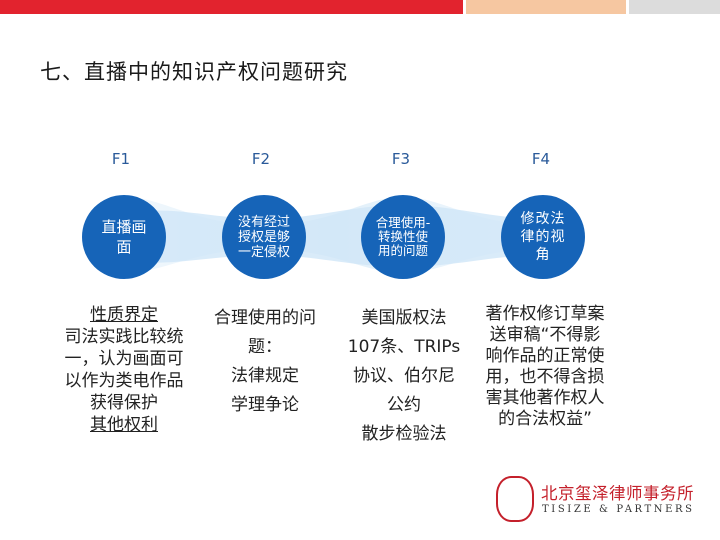  I want to click on top-bar-red-segment, so click(231, 7).